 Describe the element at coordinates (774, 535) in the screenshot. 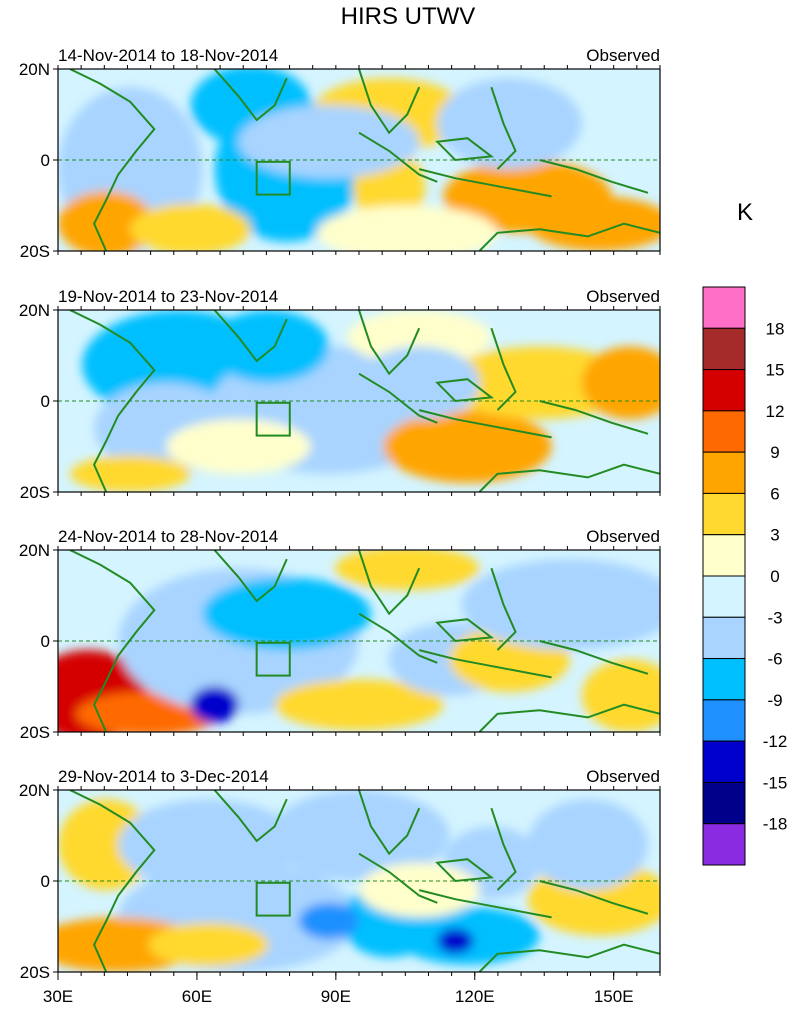

I see `colorbar-level-label: 3` at that location.